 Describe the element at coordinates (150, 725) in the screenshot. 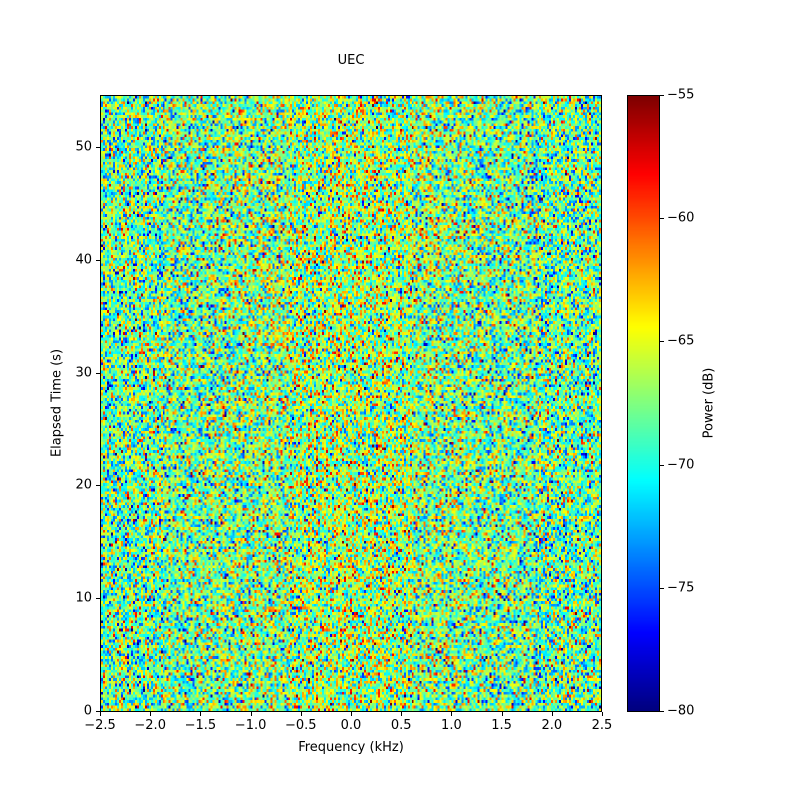

I see `x-axis-tick-label: −2.0` at that location.